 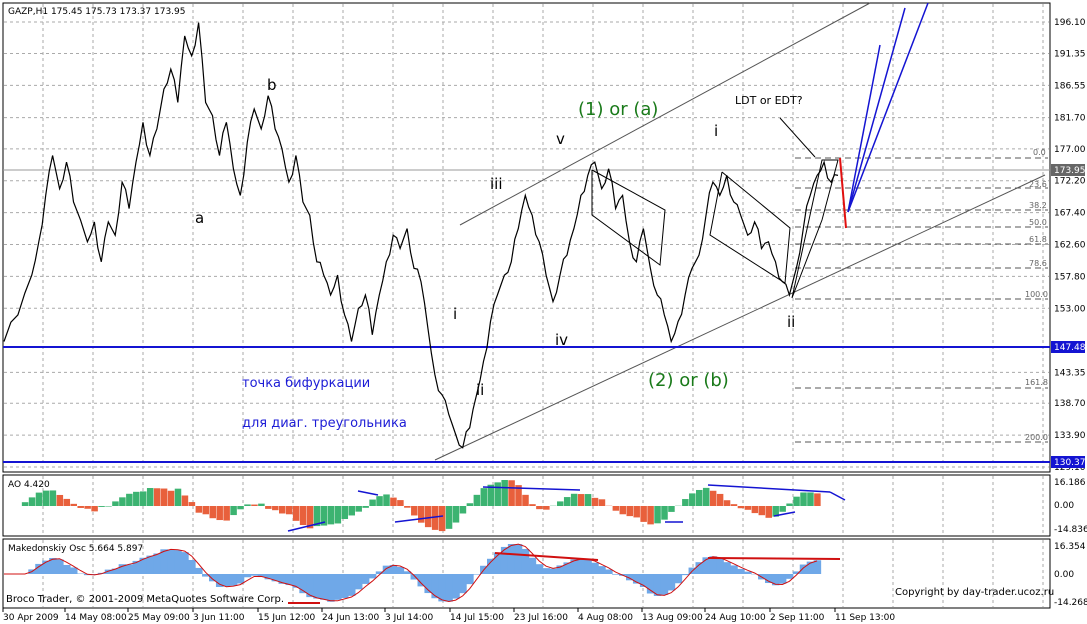 I want to click on wave-label: iii, so click(x=496, y=184).